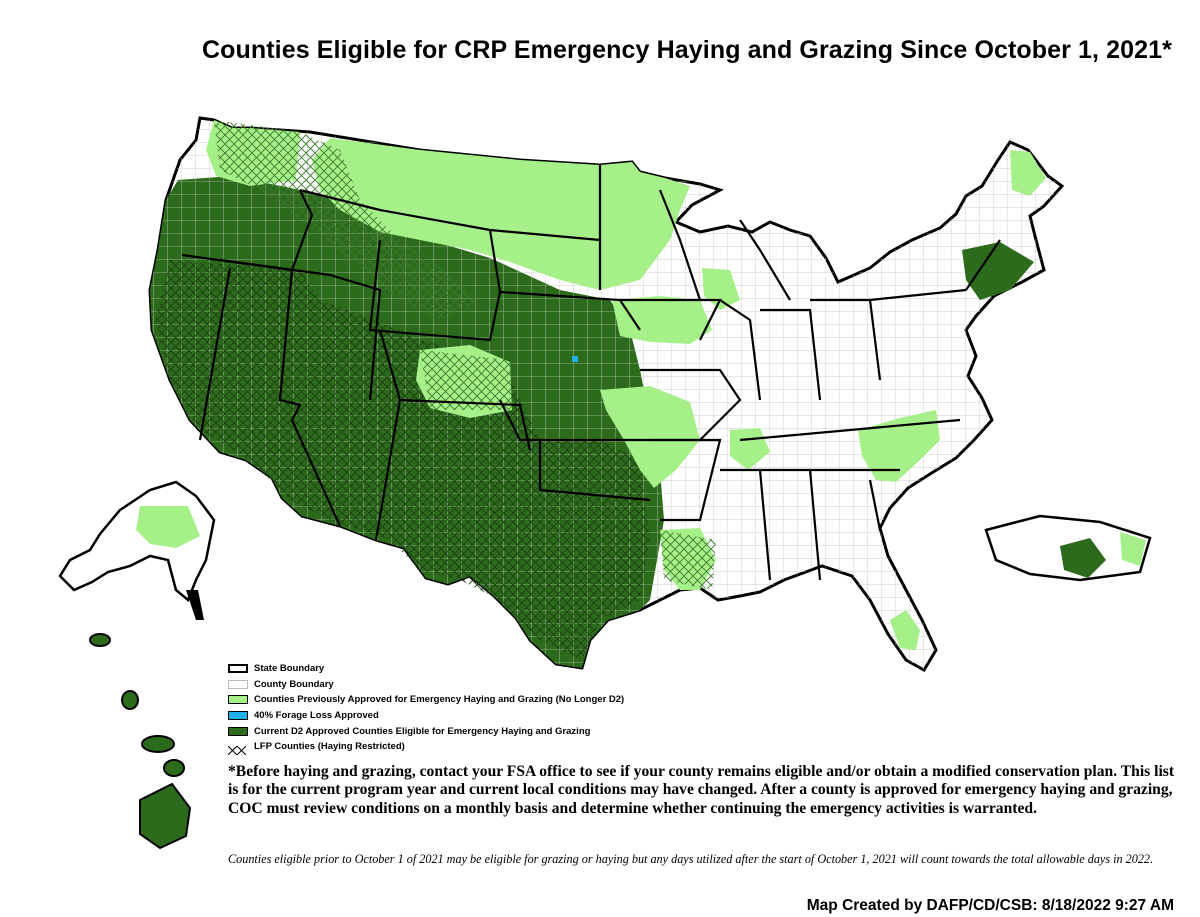 The height and width of the screenshot is (917, 1200). What do you see at coordinates (507, 747) in the screenshot?
I see `legend-item-lfp: LFP Counties (Haying Restricted)` at bounding box center [507, 747].